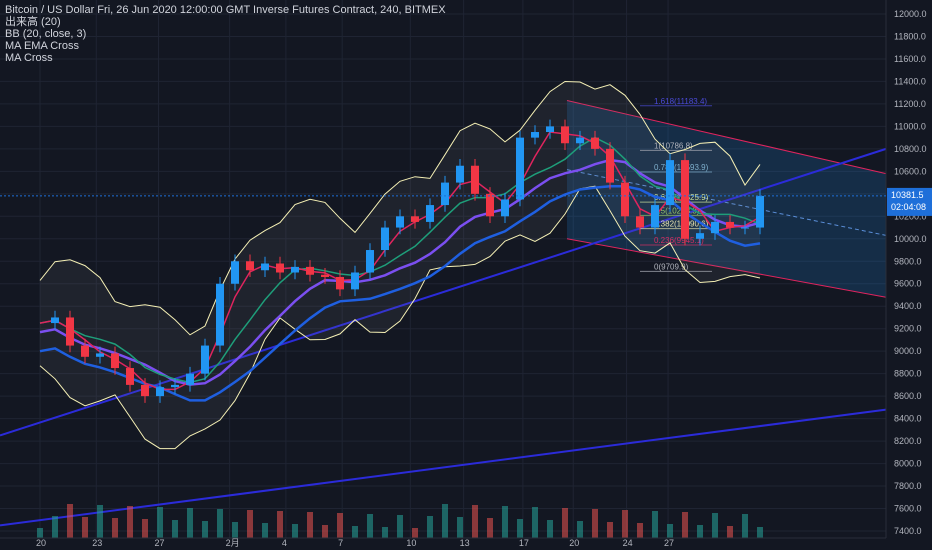 The height and width of the screenshot is (550, 932). Describe the element at coordinates (908, 464) in the screenshot. I see `price-axis-label: 8000.0` at that location.